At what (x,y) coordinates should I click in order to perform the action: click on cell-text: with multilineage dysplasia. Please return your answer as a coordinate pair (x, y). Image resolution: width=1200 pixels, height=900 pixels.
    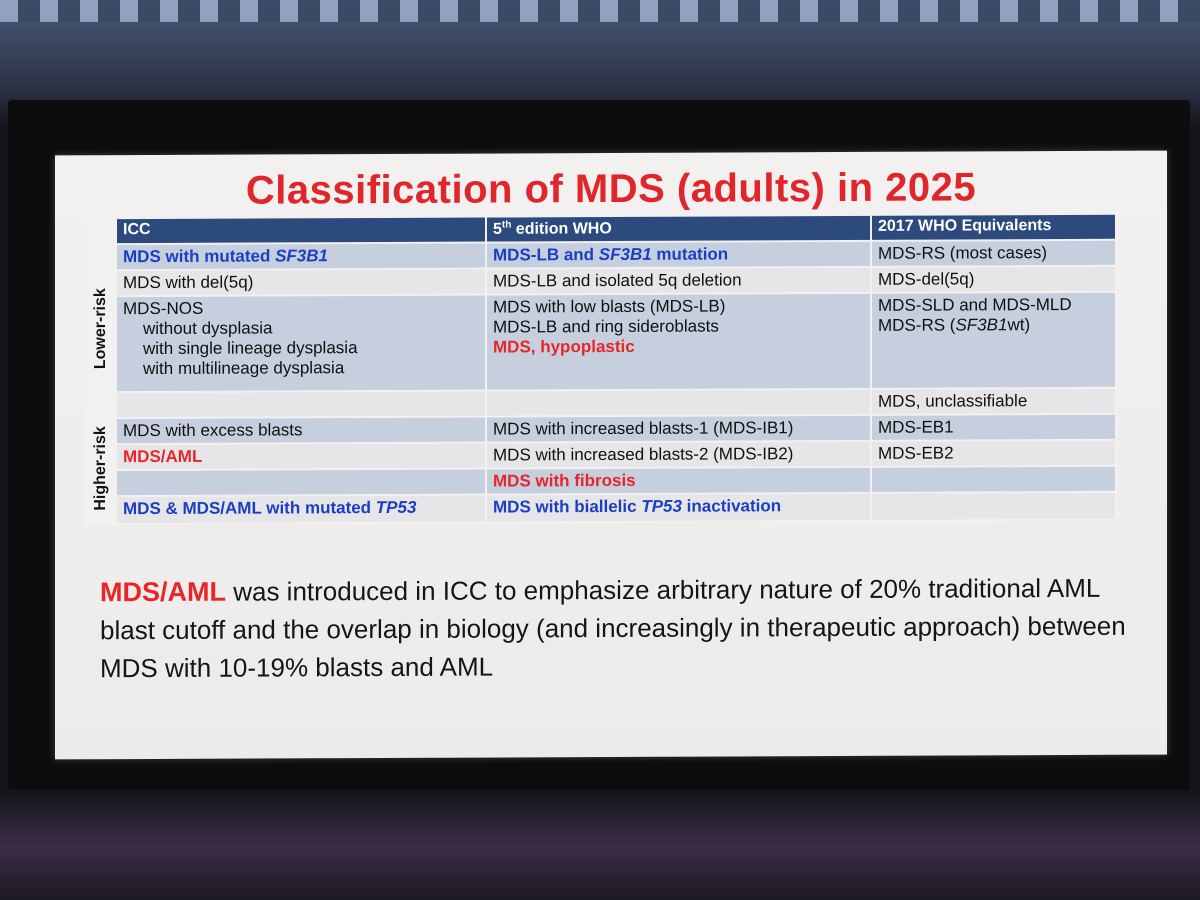
    Looking at the image, I should click on (244, 368).